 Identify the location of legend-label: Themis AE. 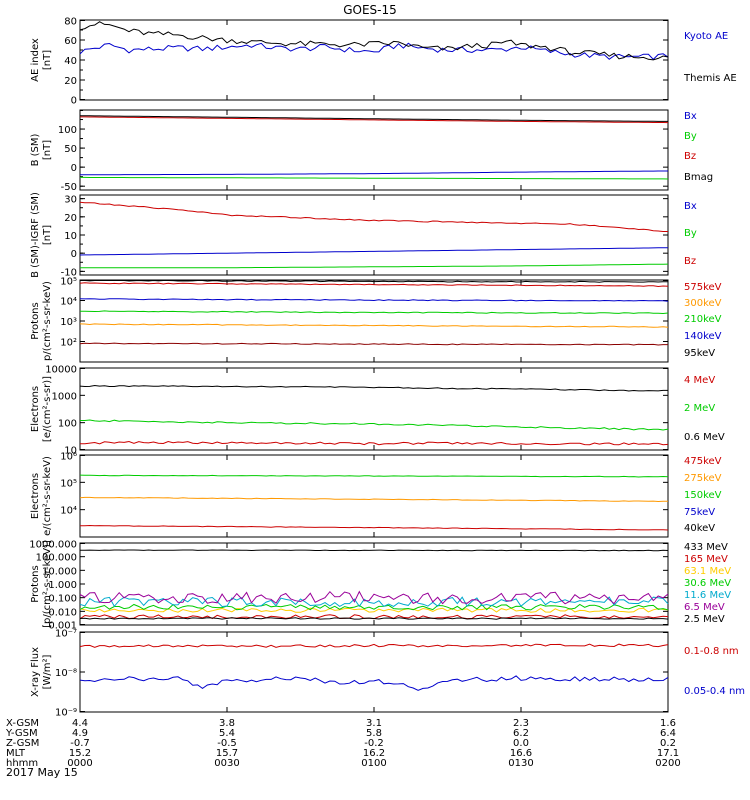
(710, 78).